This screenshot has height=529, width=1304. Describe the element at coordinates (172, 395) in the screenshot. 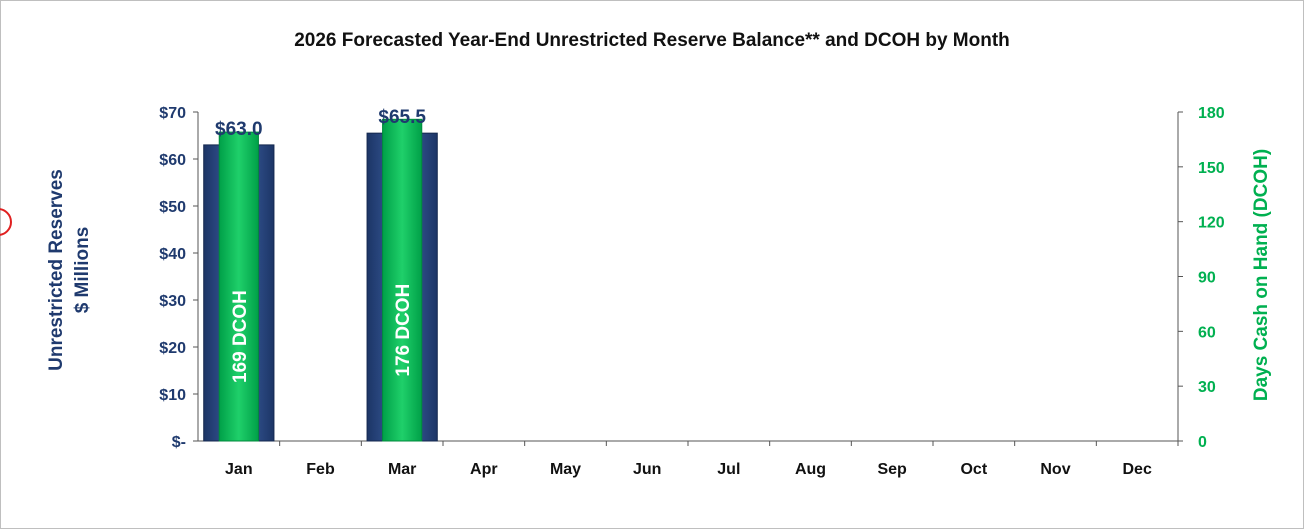

I see `y-left-tick-label: $10` at that location.